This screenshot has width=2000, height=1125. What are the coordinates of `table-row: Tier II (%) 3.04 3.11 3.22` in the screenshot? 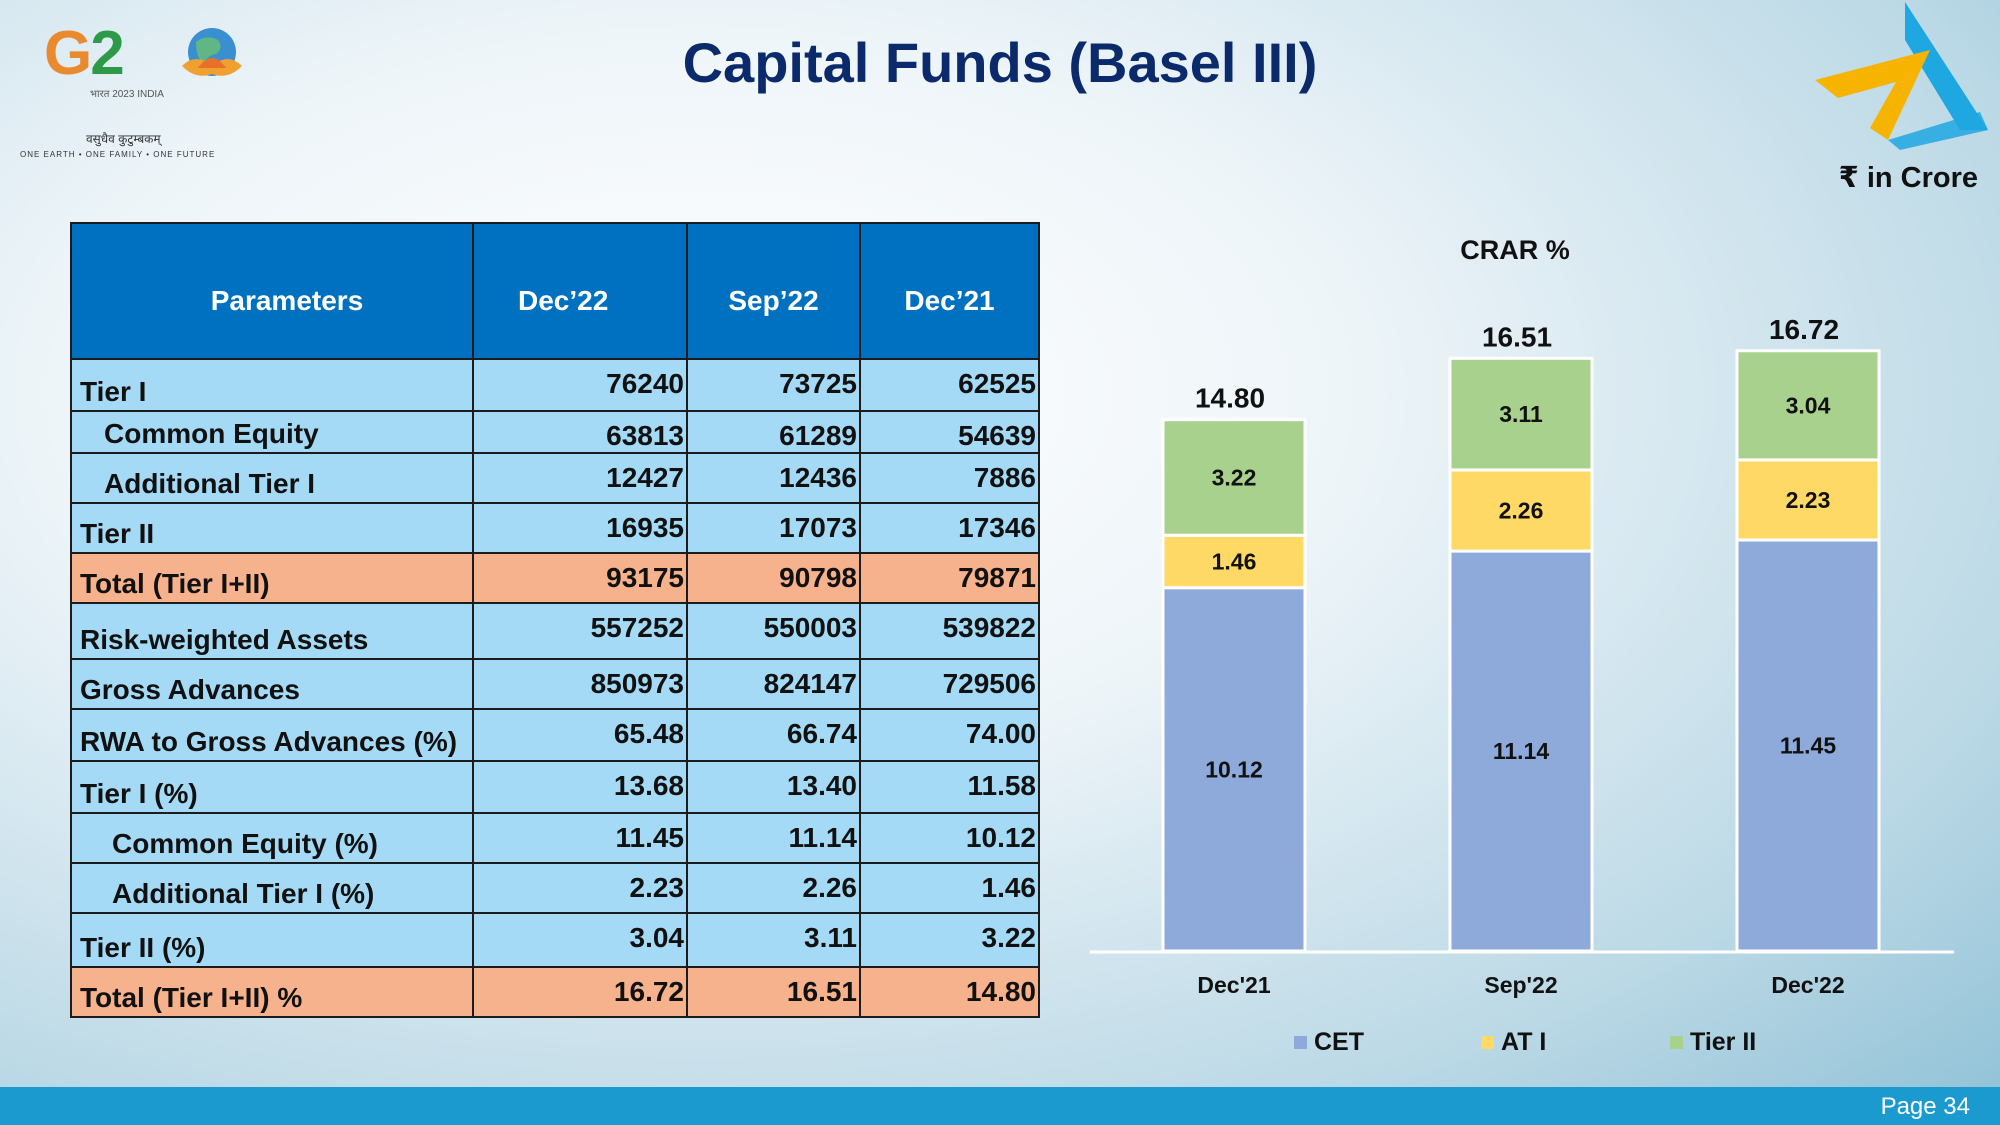 It's located at (555, 940).